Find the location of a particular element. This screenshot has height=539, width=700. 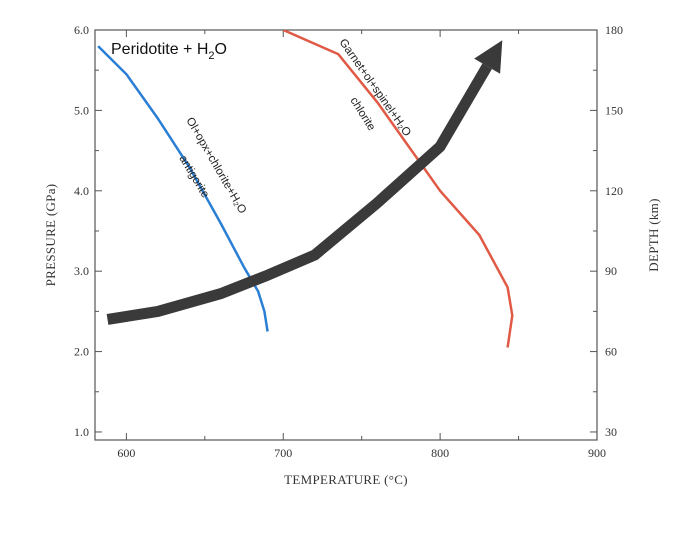

y2-tick-label: 60 is located at coordinates (611, 352).